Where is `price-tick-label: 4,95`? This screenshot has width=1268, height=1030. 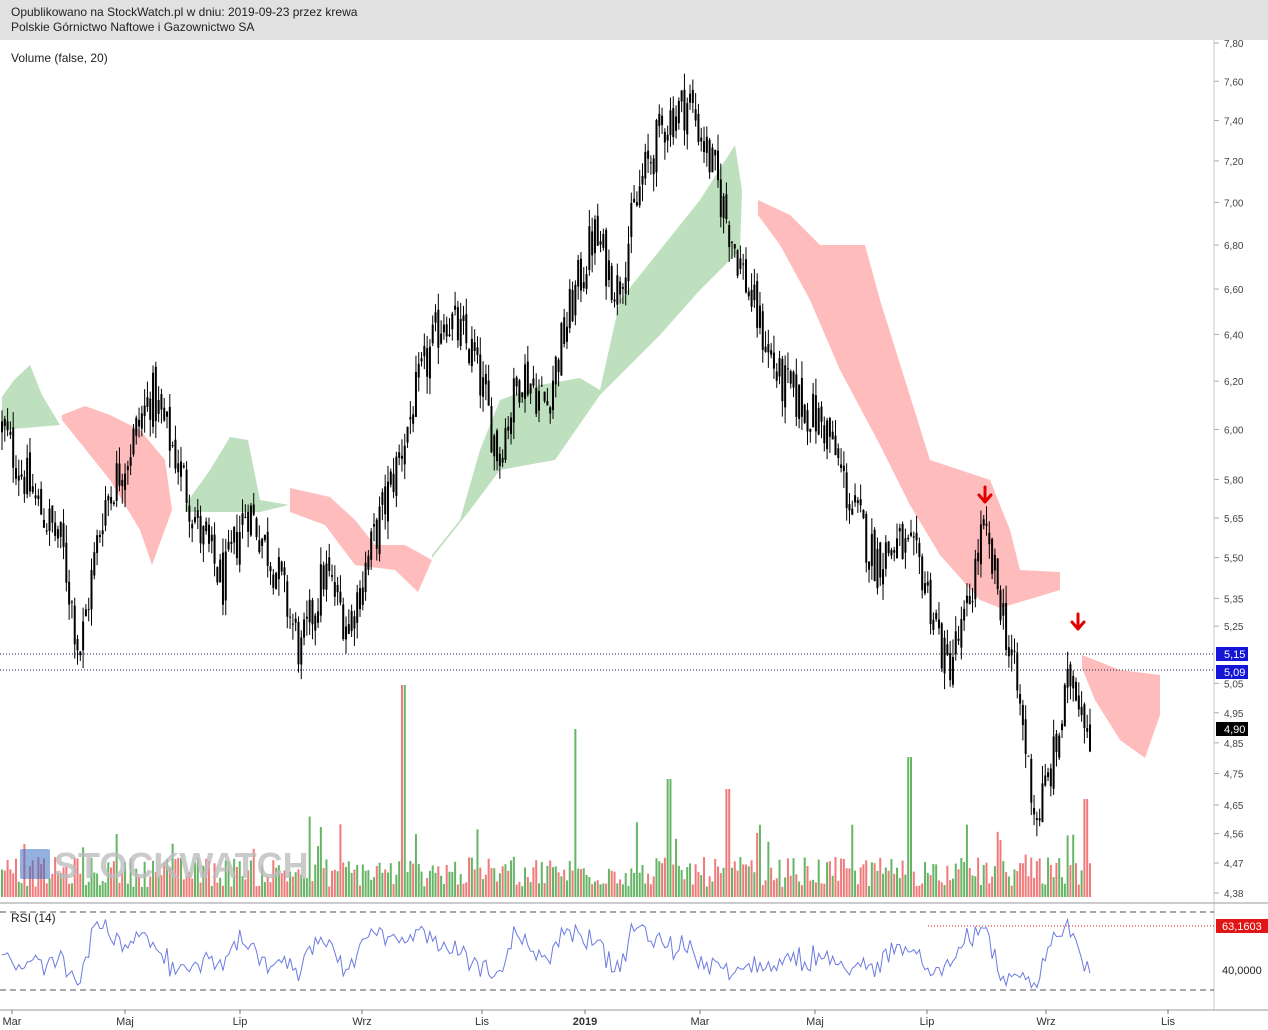
price-tick-label: 4,95 is located at coordinates (1234, 714).